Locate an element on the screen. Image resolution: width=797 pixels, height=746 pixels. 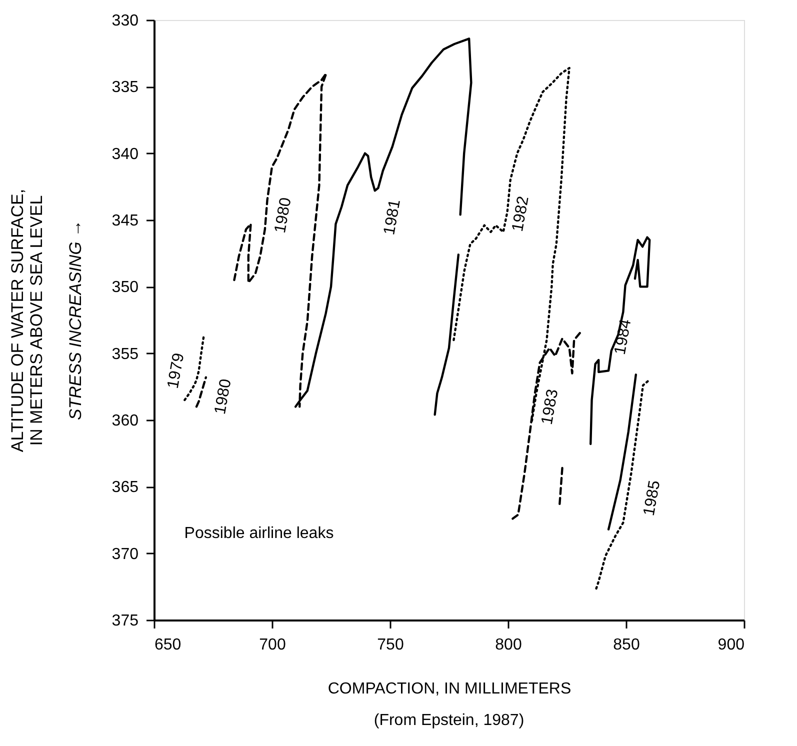
y-tick-label: 350 is located at coordinates (125, 287).